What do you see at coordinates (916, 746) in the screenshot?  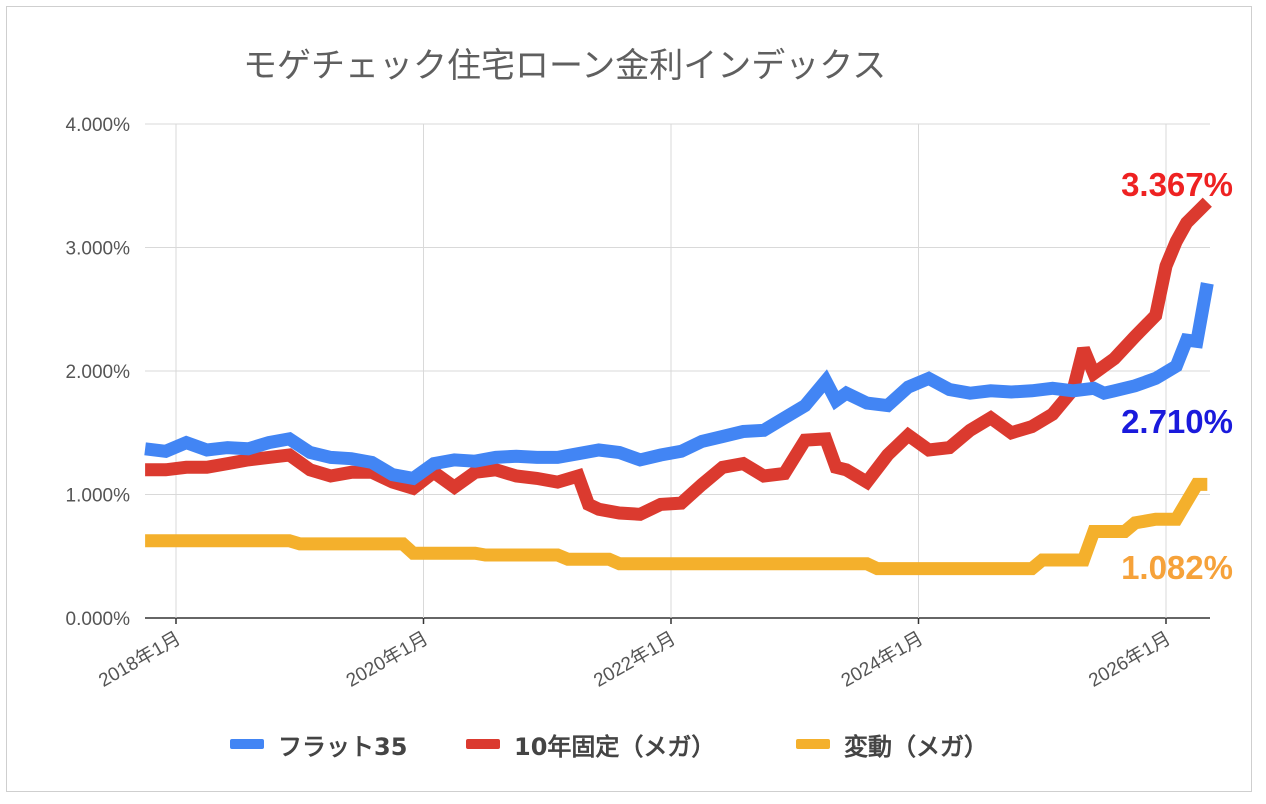 I see `legend-label-variable: 変動（メガ）` at bounding box center [916, 746].